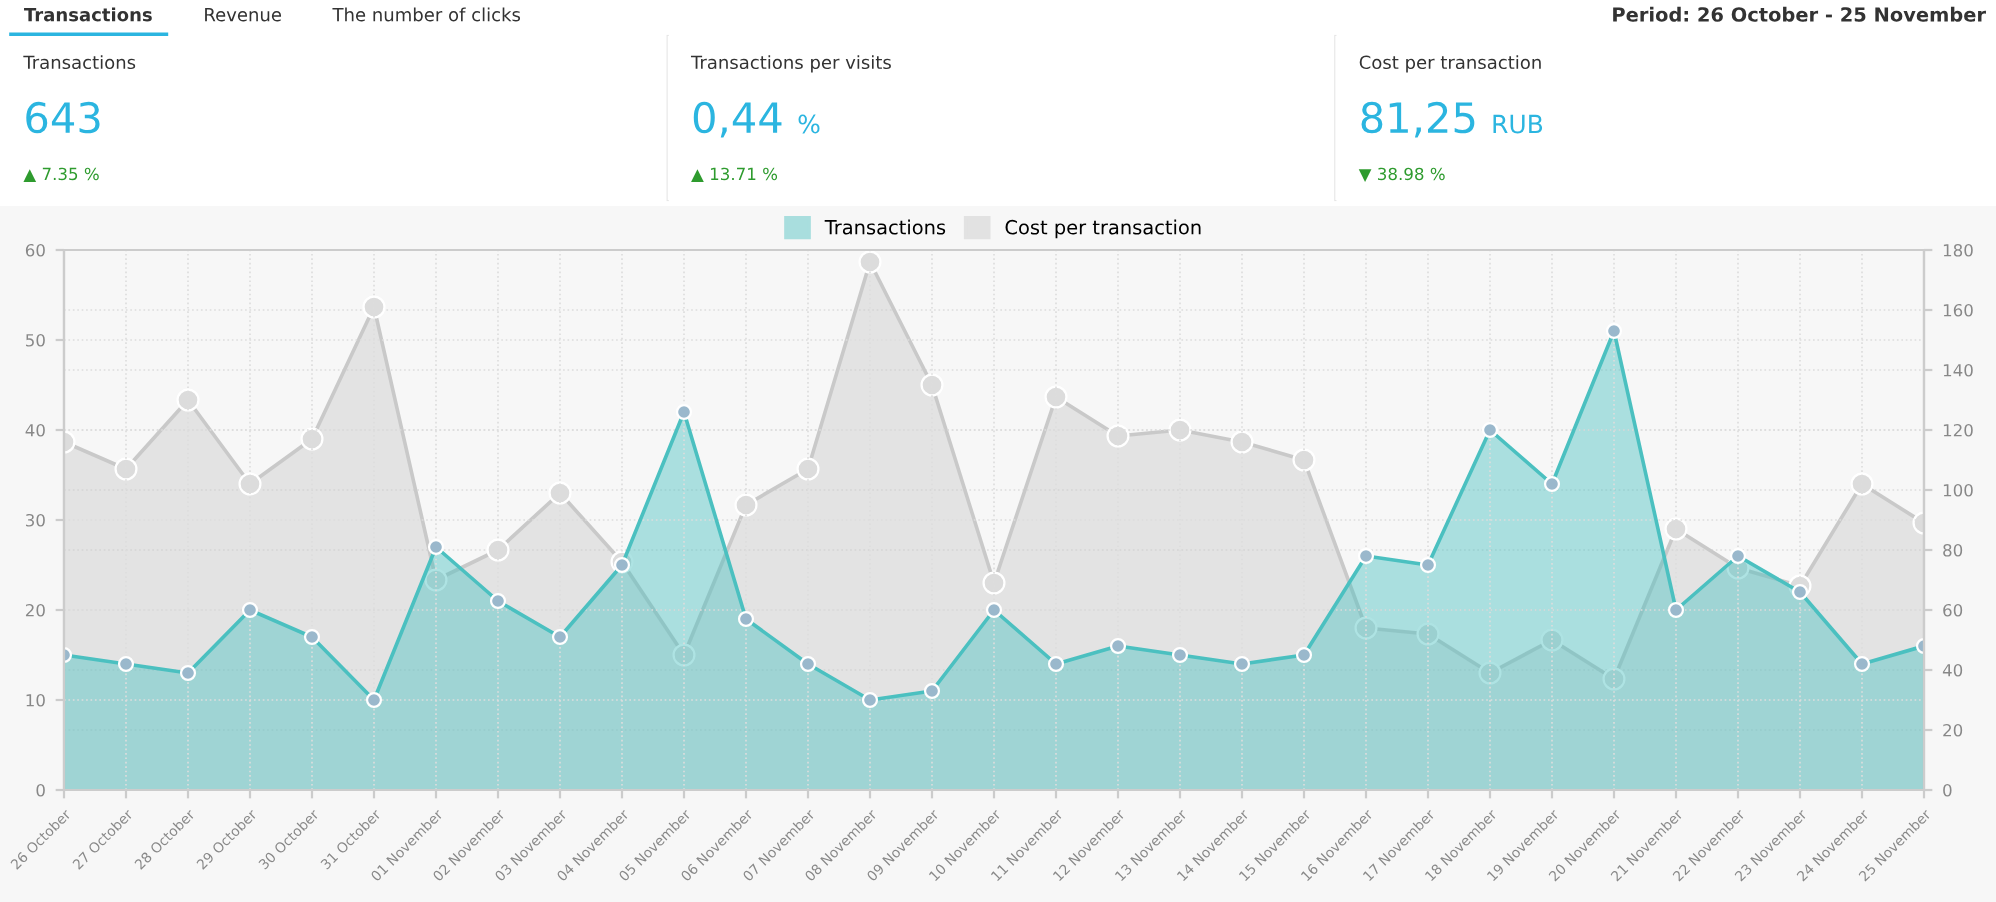 The image size is (1996, 902). I want to click on text: RUB, so click(1518, 124).